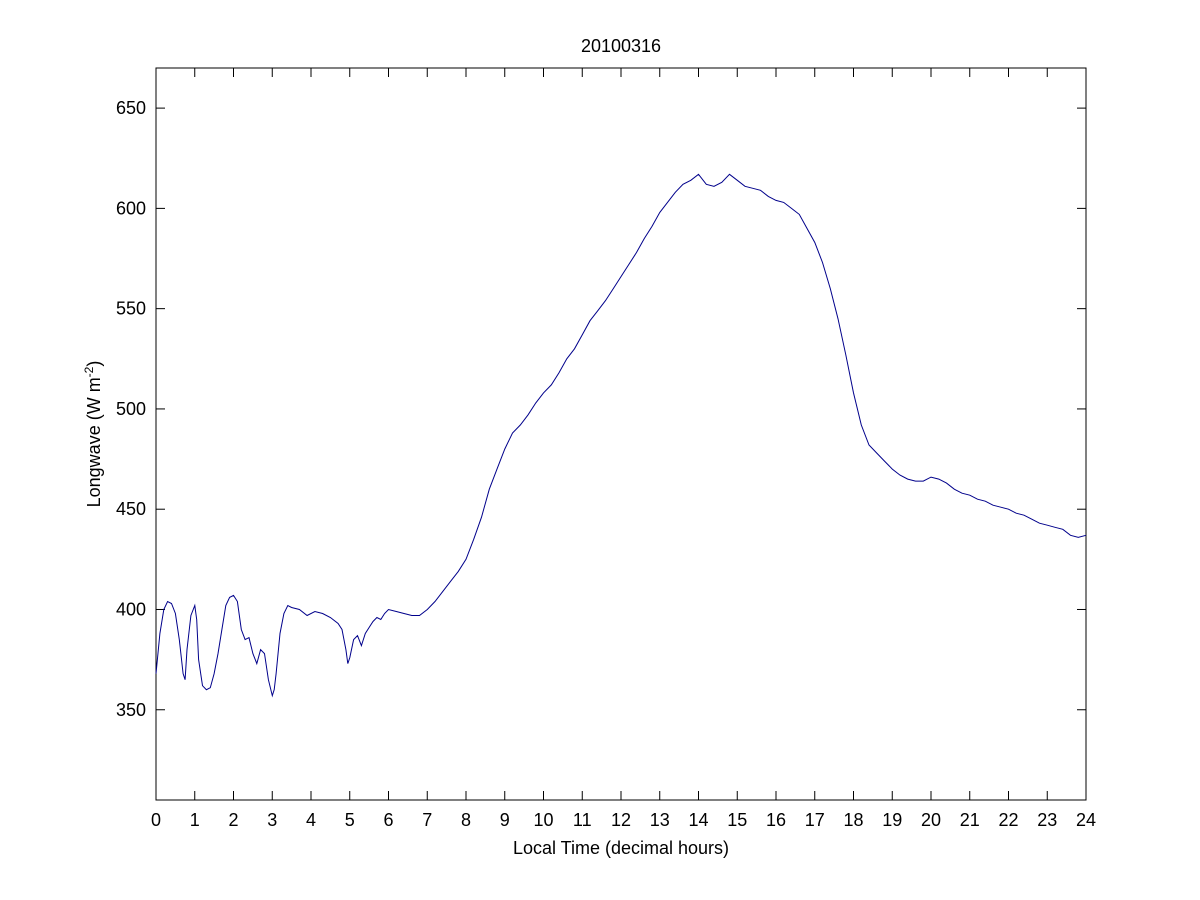  Describe the element at coordinates (1008, 820) in the screenshot. I see `x-tick-label: 22` at that location.